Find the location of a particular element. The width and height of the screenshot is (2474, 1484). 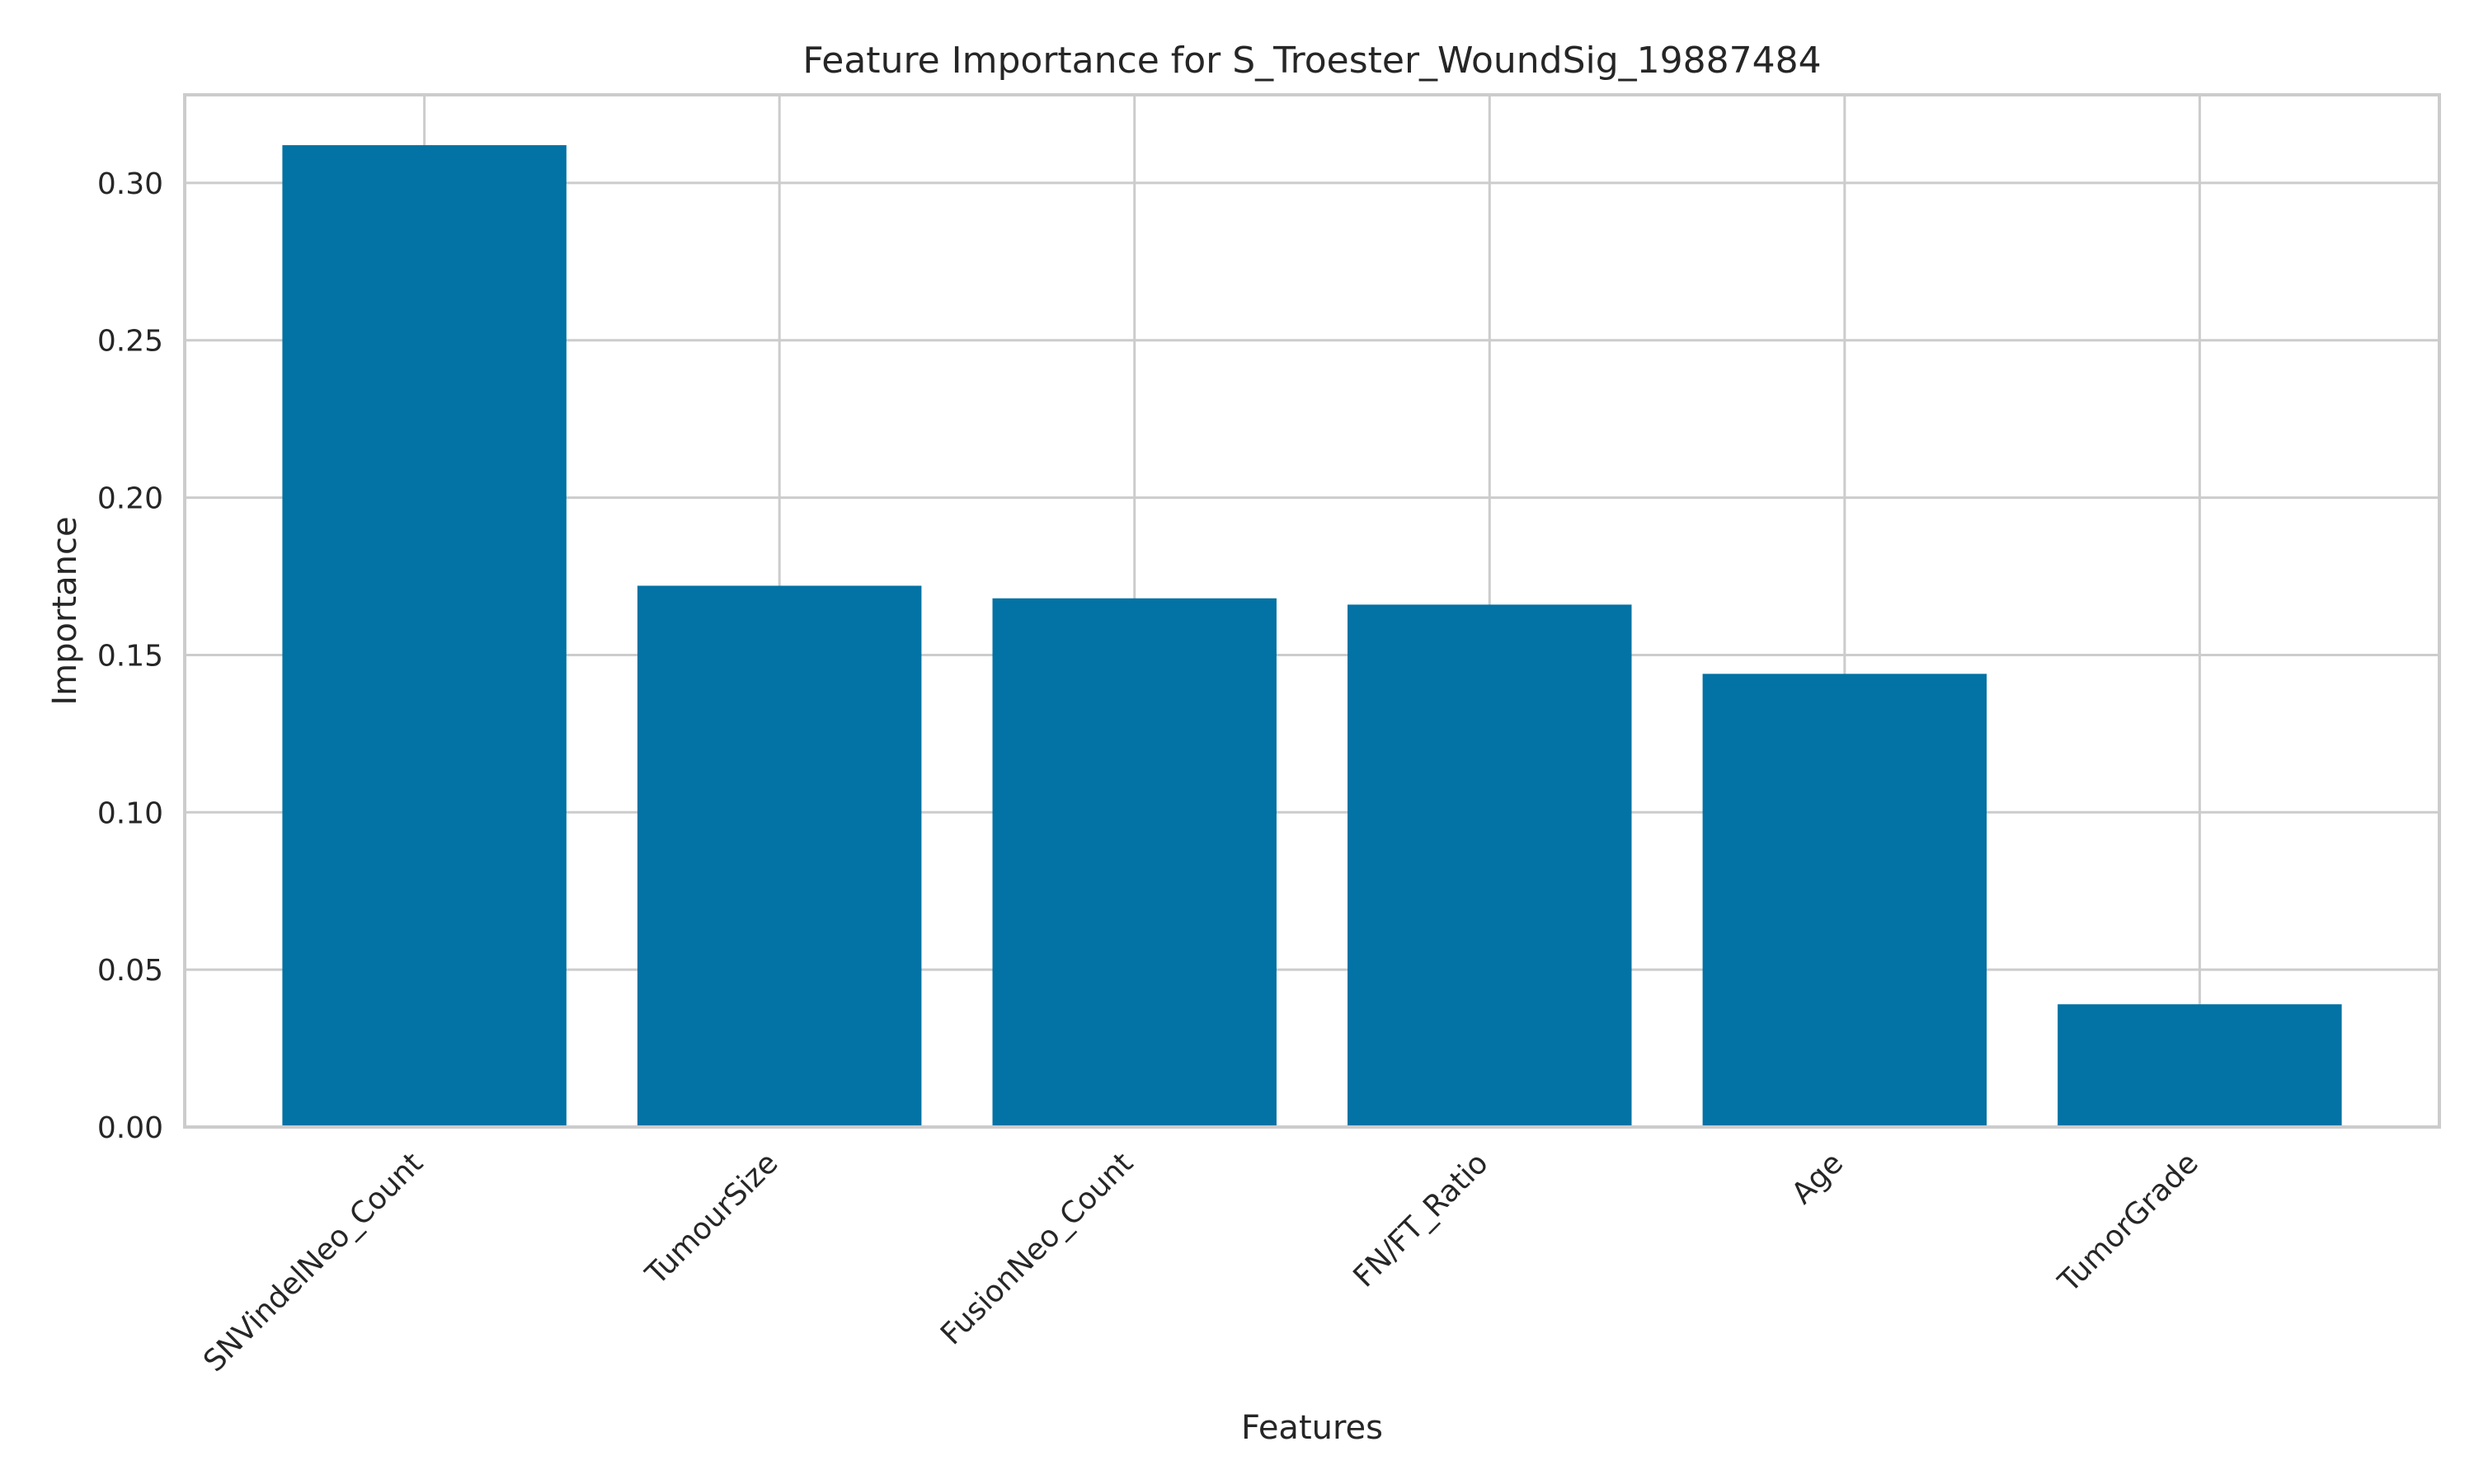

y-tick-labels: 0.00 0.05 0.10 0.15 0.20 0.25 0.30 is located at coordinates (130, 656).